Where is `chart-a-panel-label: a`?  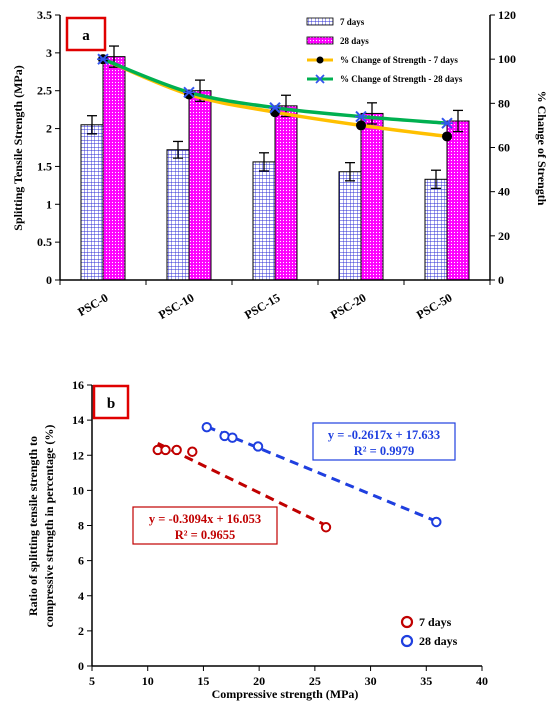
chart-a-panel-label: a is located at coordinates (86, 36).